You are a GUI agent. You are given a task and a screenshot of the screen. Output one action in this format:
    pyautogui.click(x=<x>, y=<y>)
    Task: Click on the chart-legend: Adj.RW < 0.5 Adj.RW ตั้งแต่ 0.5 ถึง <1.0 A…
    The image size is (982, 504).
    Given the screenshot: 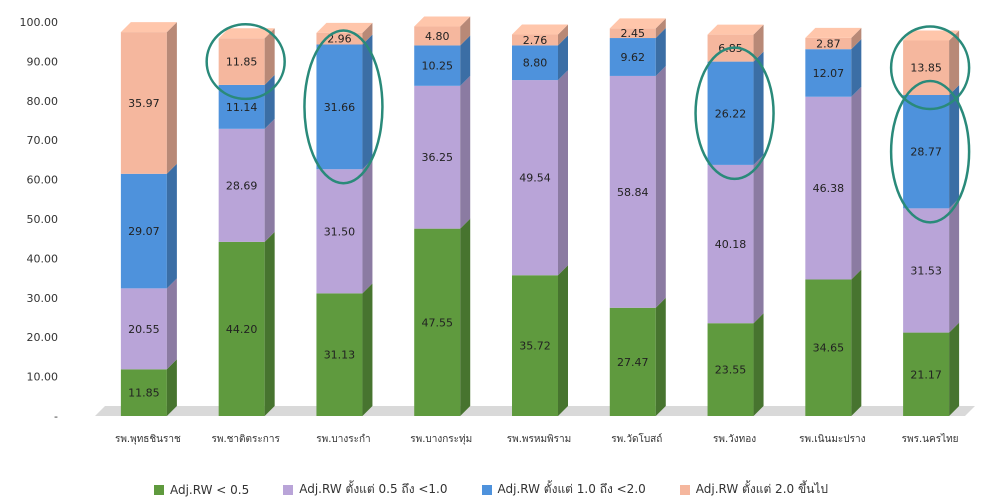 What is the action you would take?
    pyautogui.click(x=491, y=489)
    